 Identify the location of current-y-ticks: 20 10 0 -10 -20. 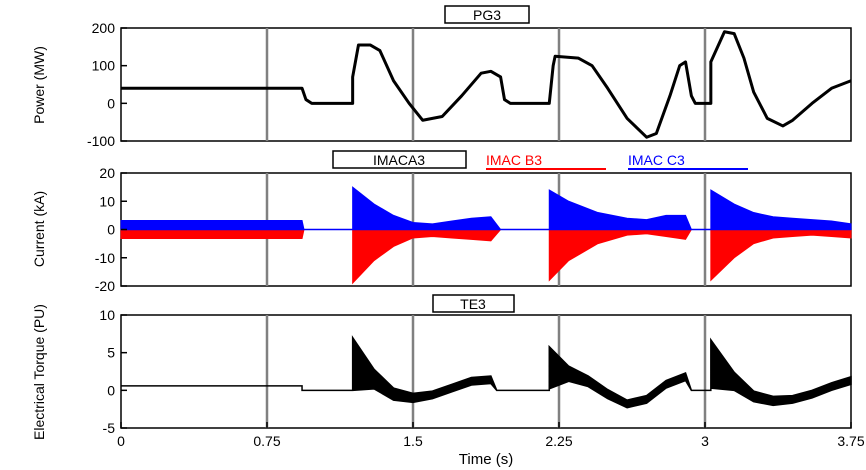
(111, 229).